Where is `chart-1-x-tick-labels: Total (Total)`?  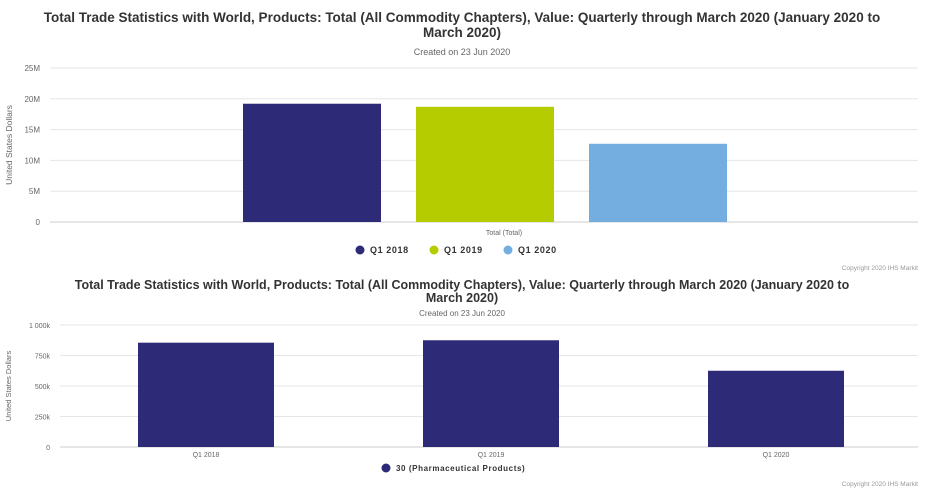
chart-1-x-tick-labels: Total (Total) is located at coordinates (504, 233).